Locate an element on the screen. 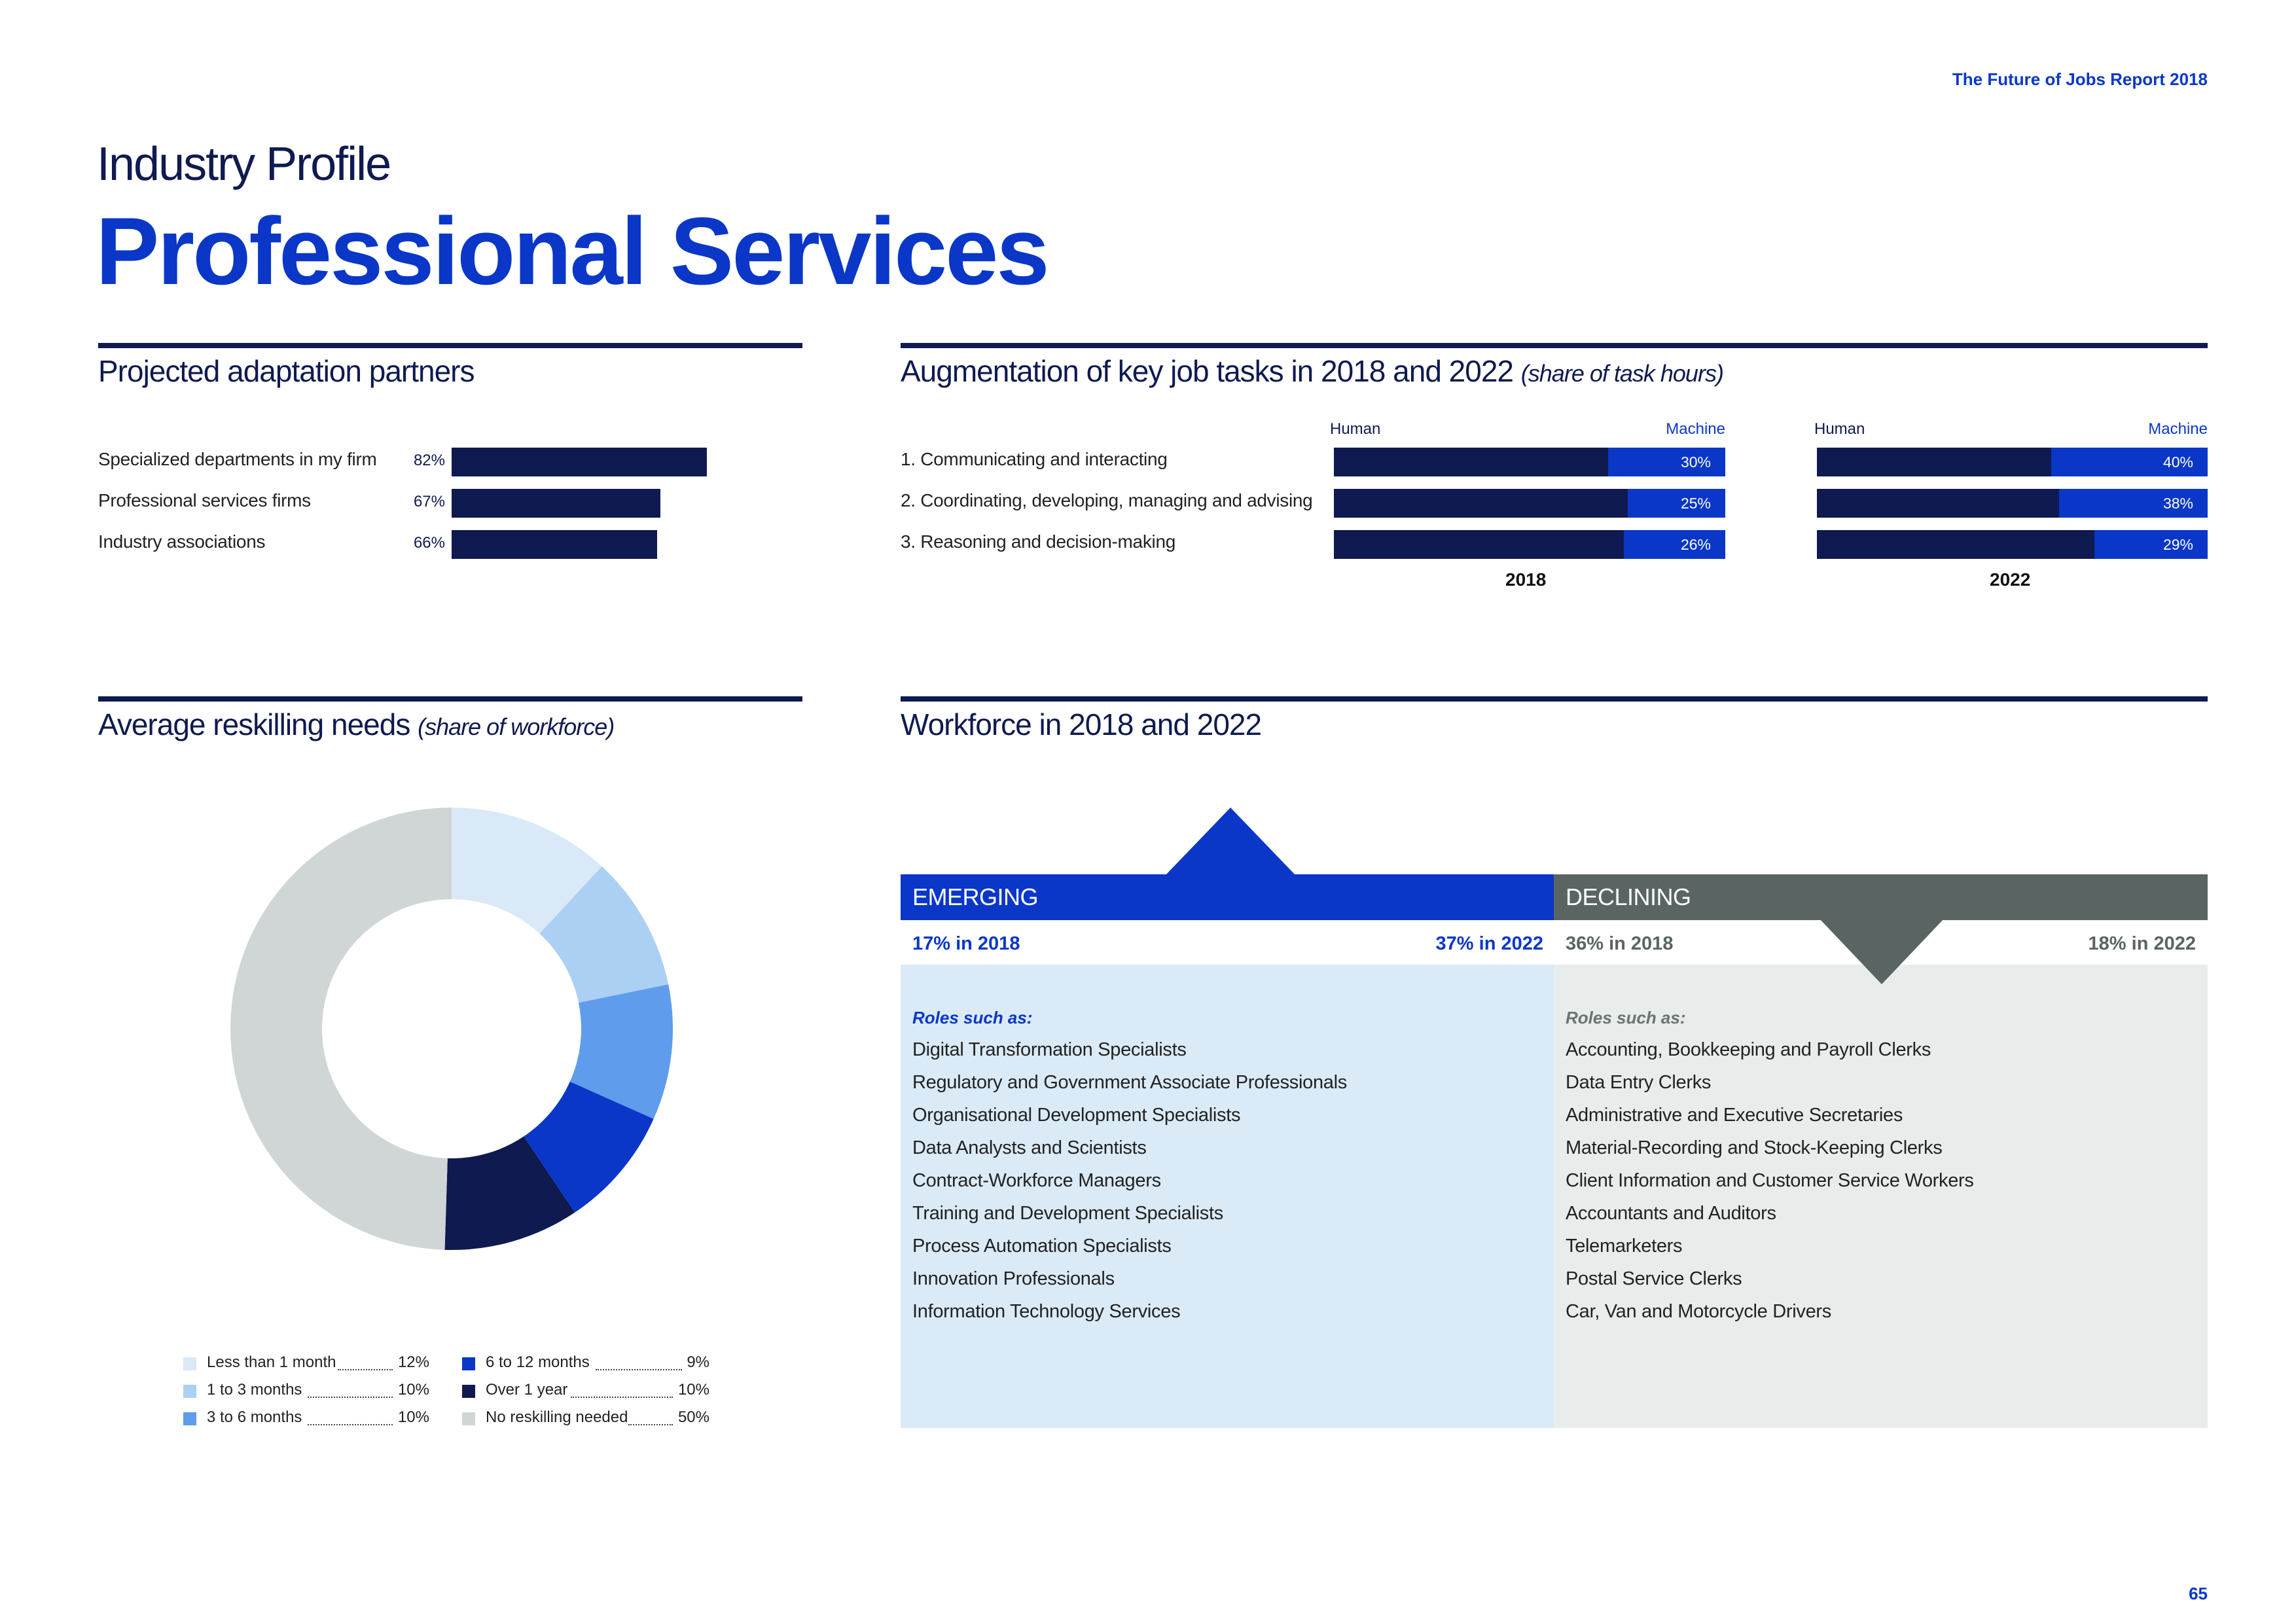  donut-slice-3-to-6-months is located at coordinates (621, 1051).